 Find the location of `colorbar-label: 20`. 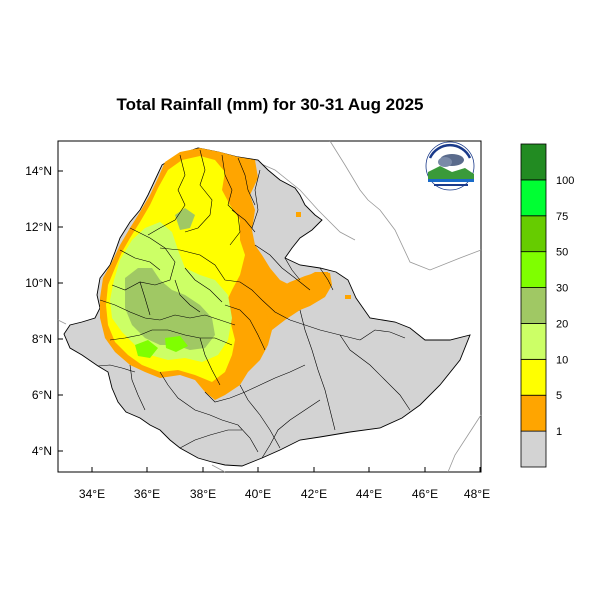

colorbar-label: 20 is located at coordinates (562, 324).